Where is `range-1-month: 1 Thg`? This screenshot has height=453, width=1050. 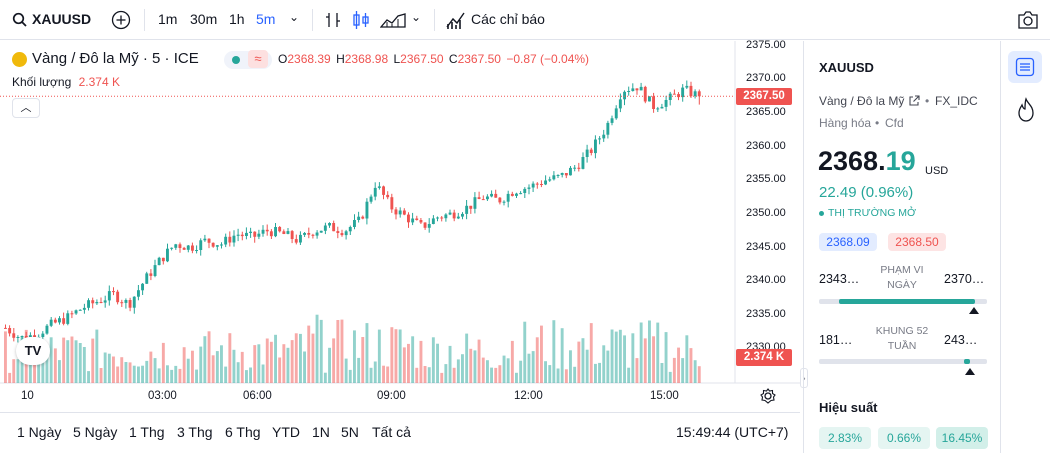 range-1-month: 1 Thg is located at coordinates (147, 432).